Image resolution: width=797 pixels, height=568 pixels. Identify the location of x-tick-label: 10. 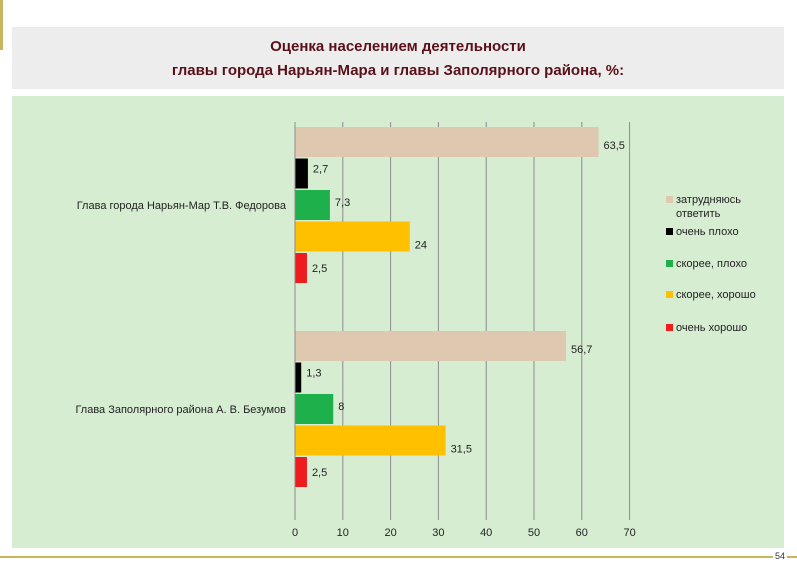
(343, 533).